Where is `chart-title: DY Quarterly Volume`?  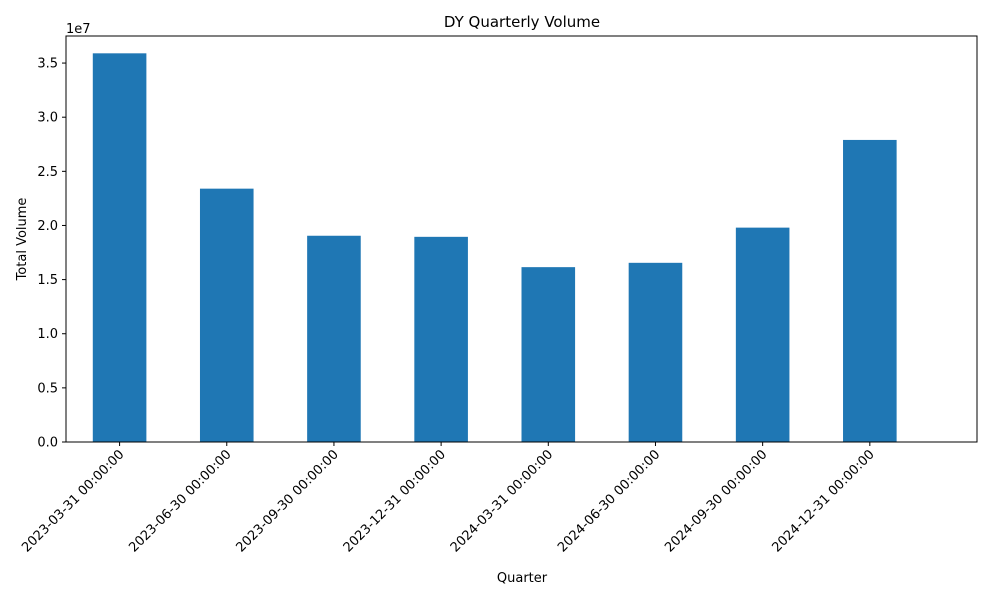 chart-title: DY Quarterly Volume is located at coordinates (522, 22).